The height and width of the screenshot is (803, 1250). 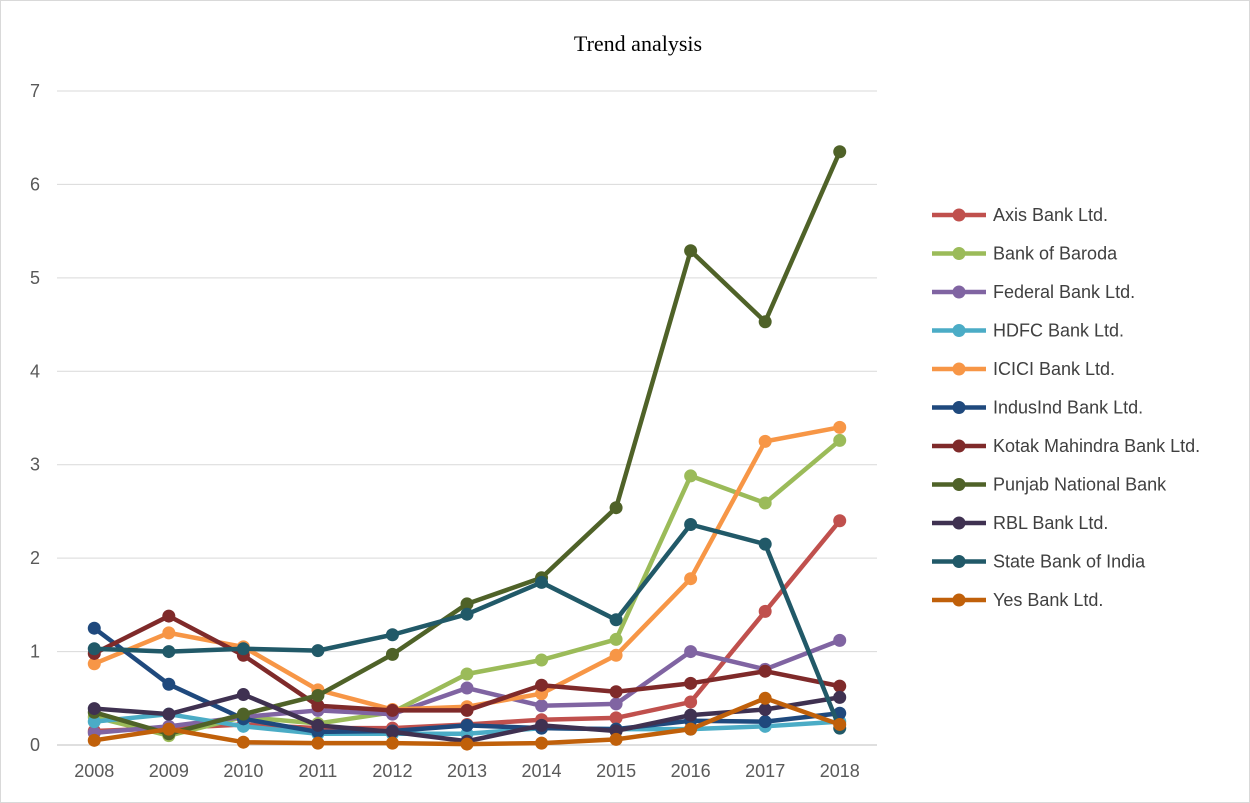 I want to click on legend-label: Bank of Baroda, so click(x=1055, y=254).